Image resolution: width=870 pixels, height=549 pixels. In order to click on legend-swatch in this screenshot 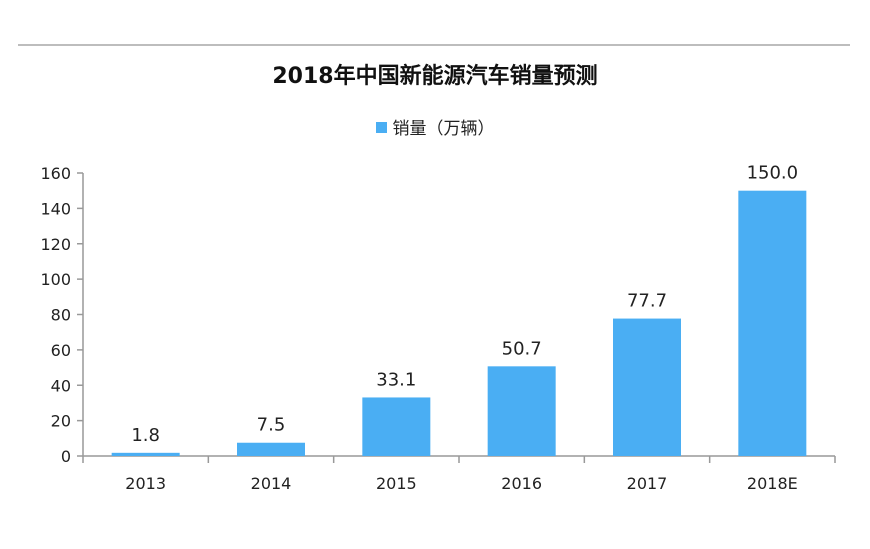, I will do `click(381, 127)`.